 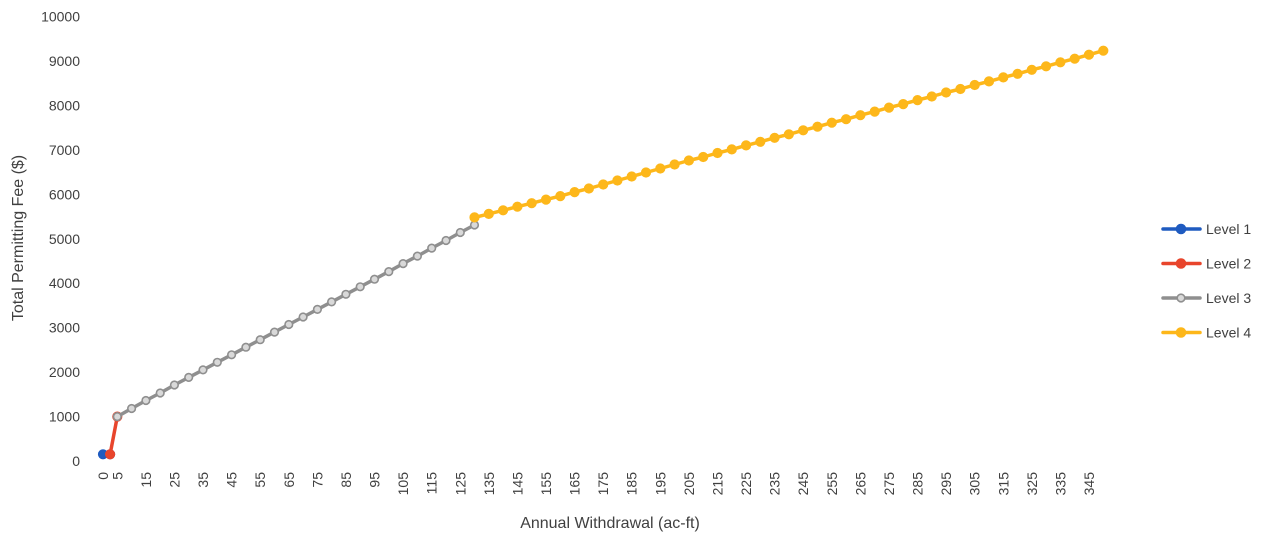 I want to click on x-tick-label: 225, so click(x=746, y=484).